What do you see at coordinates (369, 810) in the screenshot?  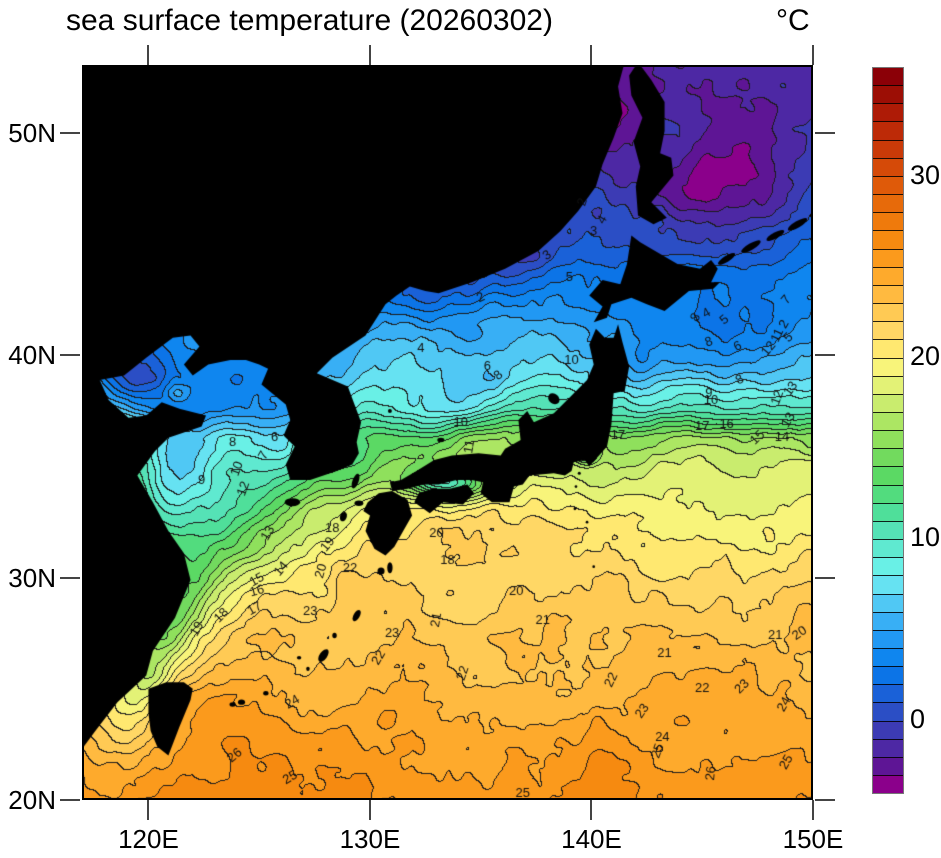 I see `x-tick-130E` at bounding box center [369, 810].